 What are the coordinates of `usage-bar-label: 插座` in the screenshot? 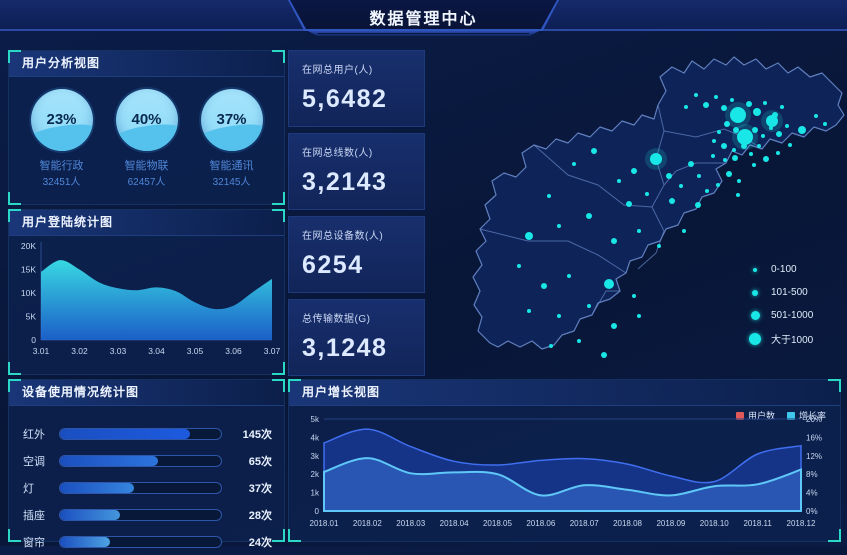 It's located at (34, 515).